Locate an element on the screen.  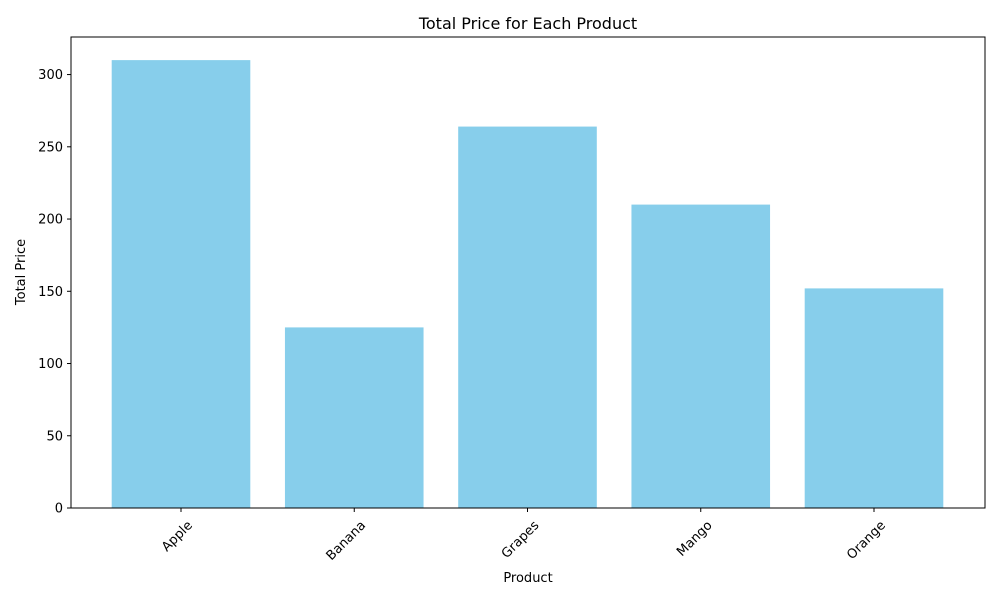
bar-mango is located at coordinates (701, 356).